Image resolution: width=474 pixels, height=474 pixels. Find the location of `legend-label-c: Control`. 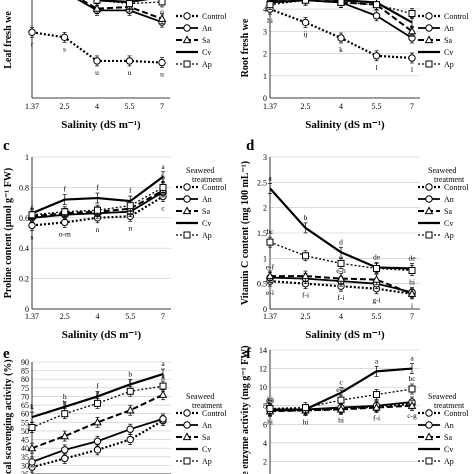

legend-label-c: Control is located at coordinates (214, 187).